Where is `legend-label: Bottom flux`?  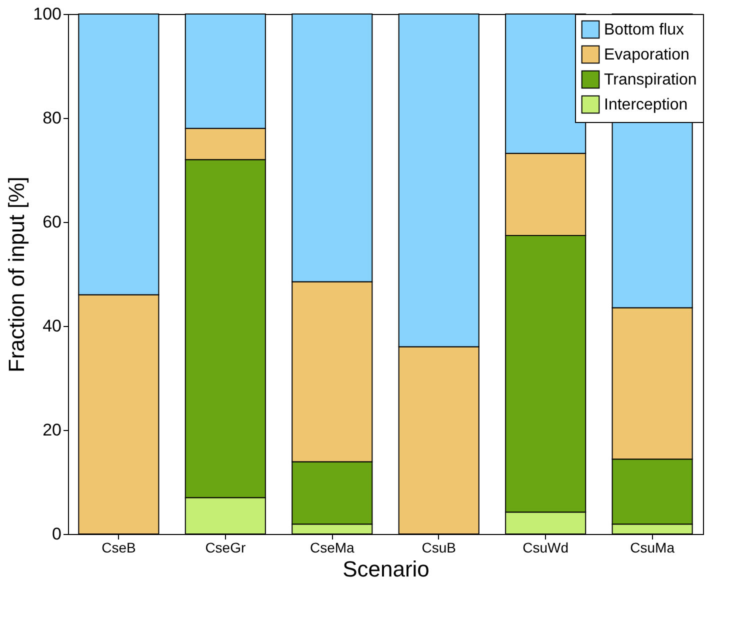 legend-label: Bottom flux is located at coordinates (644, 30).